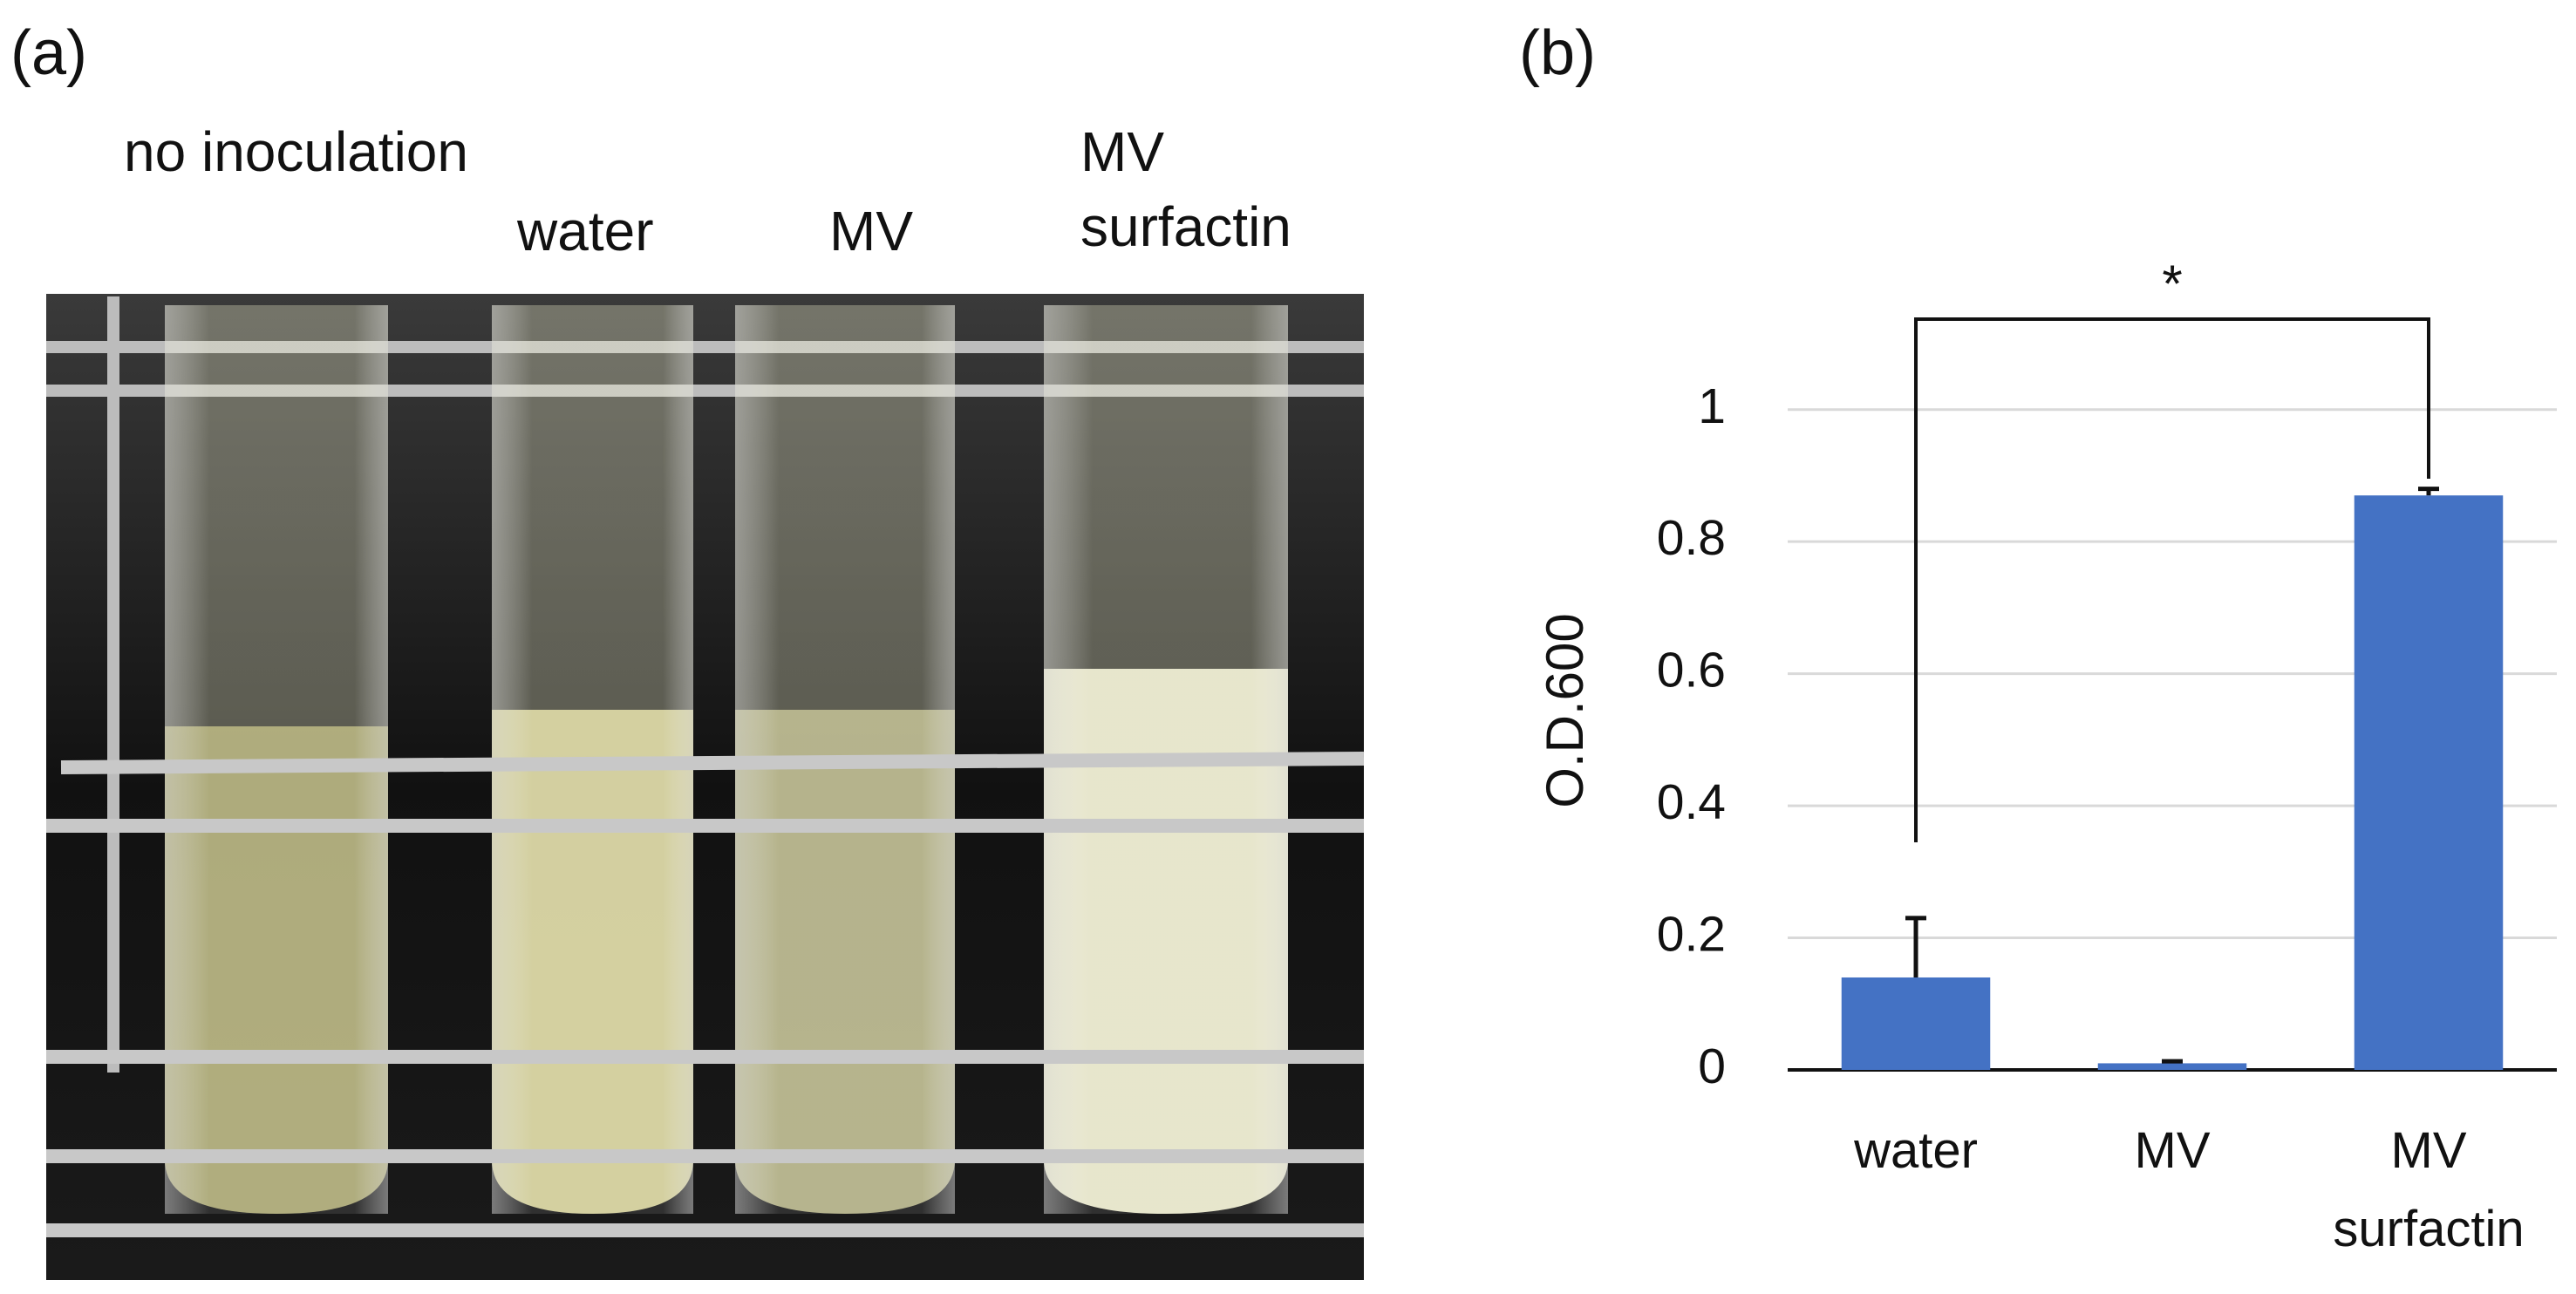 The width and height of the screenshot is (2576, 1294). Describe the element at coordinates (2173, 1151) in the screenshot. I see `x-tick-label: MV` at that location.